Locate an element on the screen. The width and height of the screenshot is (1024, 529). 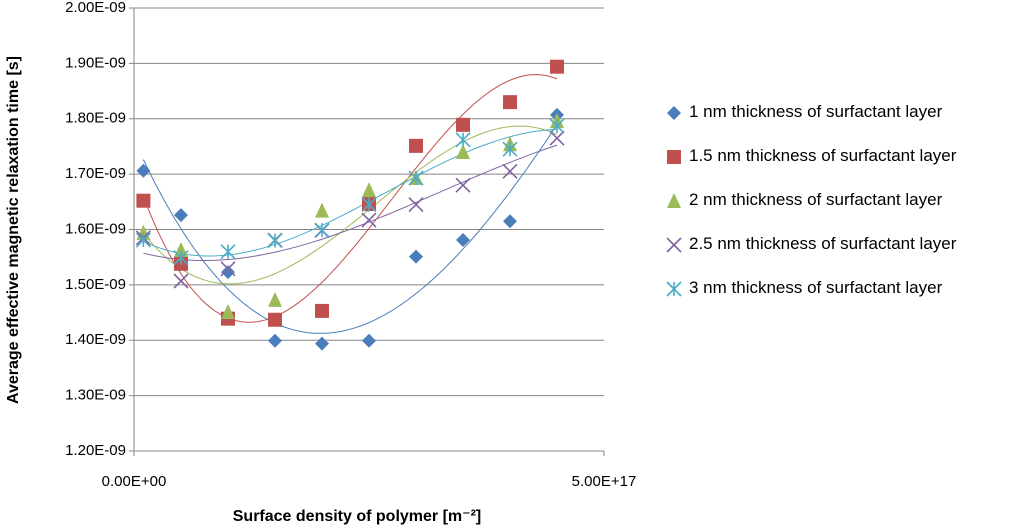
y-tick-label: 1.60E-09 is located at coordinates (95, 228).